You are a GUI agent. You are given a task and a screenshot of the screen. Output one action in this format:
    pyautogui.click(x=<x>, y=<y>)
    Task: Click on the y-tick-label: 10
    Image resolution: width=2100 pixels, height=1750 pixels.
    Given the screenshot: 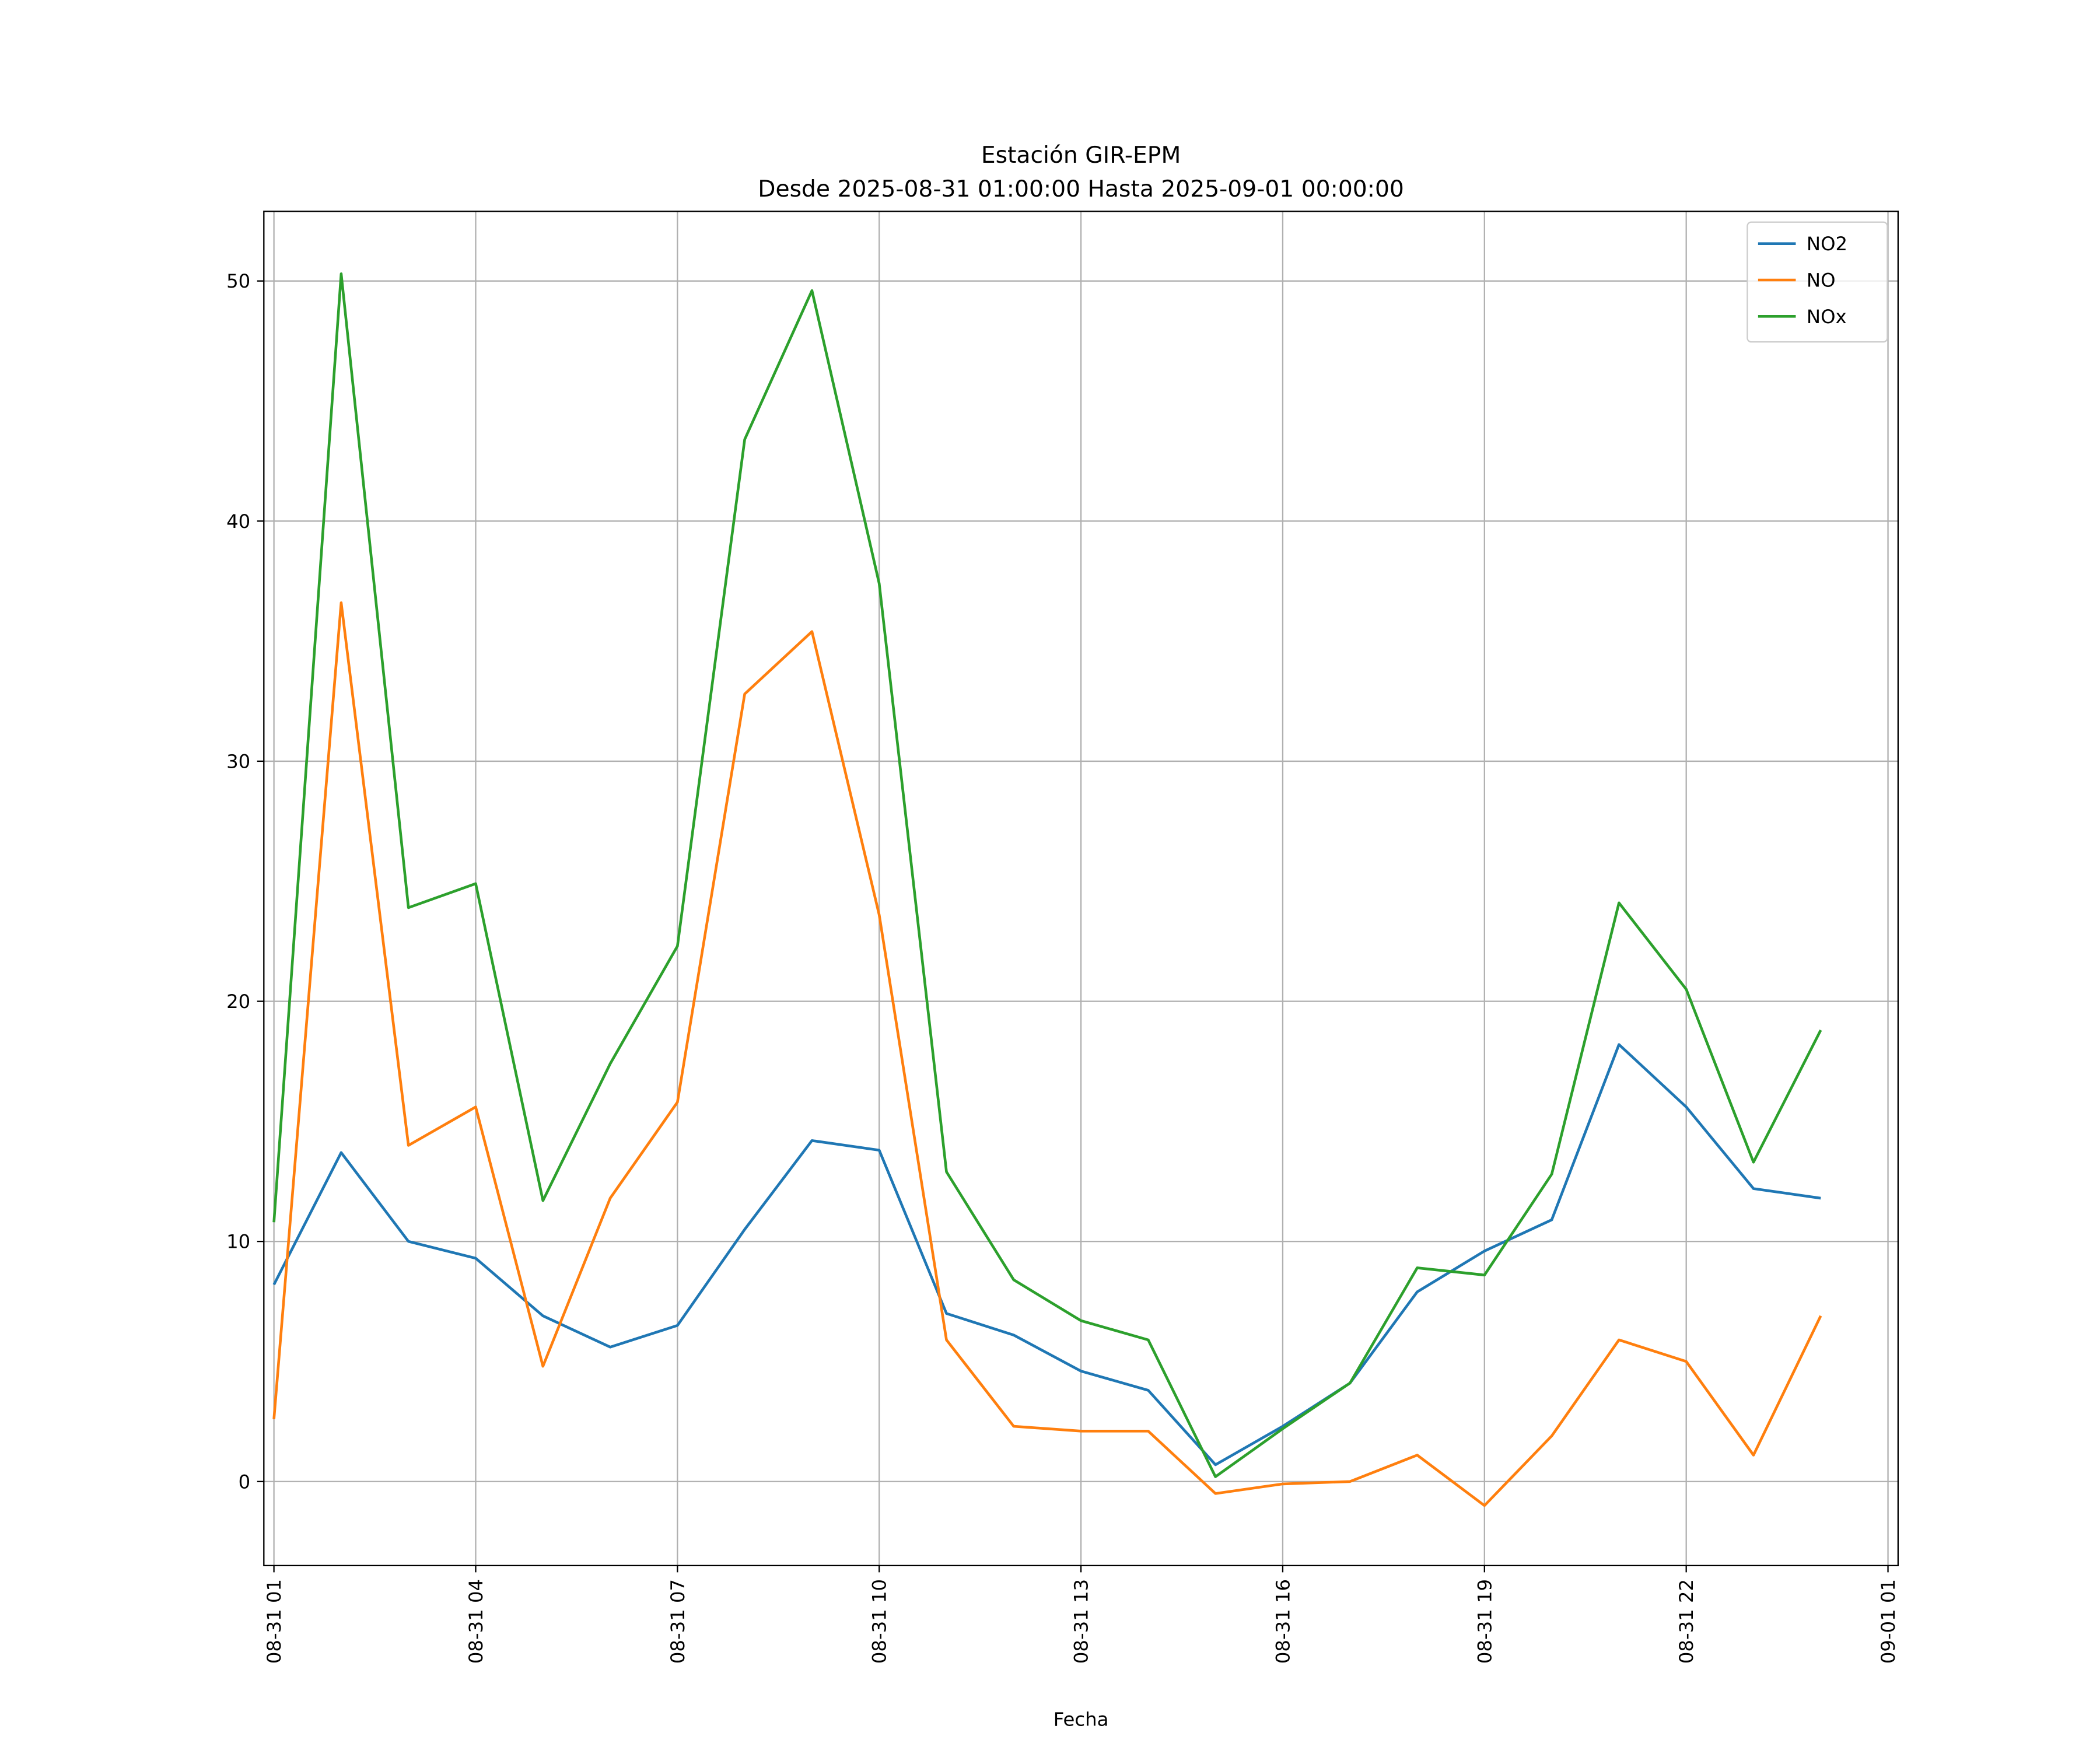 What is the action you would take?
    pyautogui.click(x=238, y=1242)
    